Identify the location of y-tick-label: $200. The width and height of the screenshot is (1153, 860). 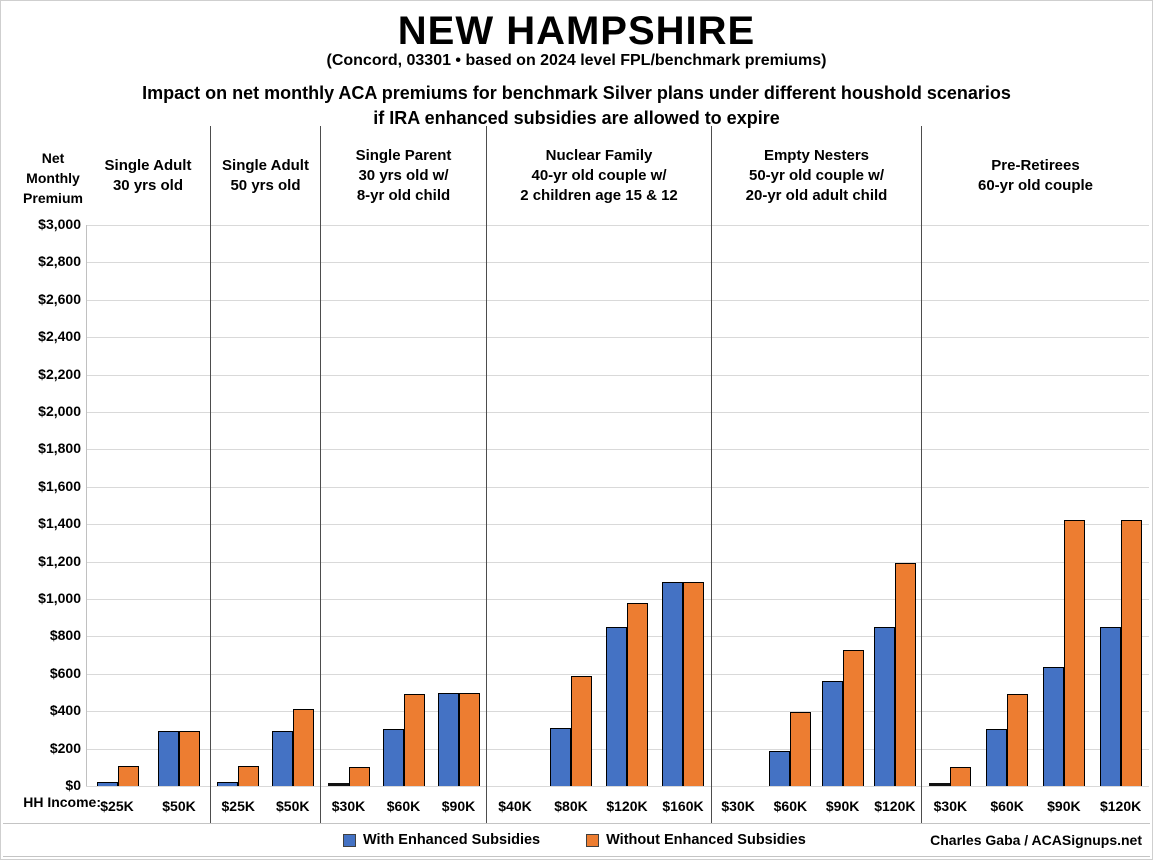
(65, 747).